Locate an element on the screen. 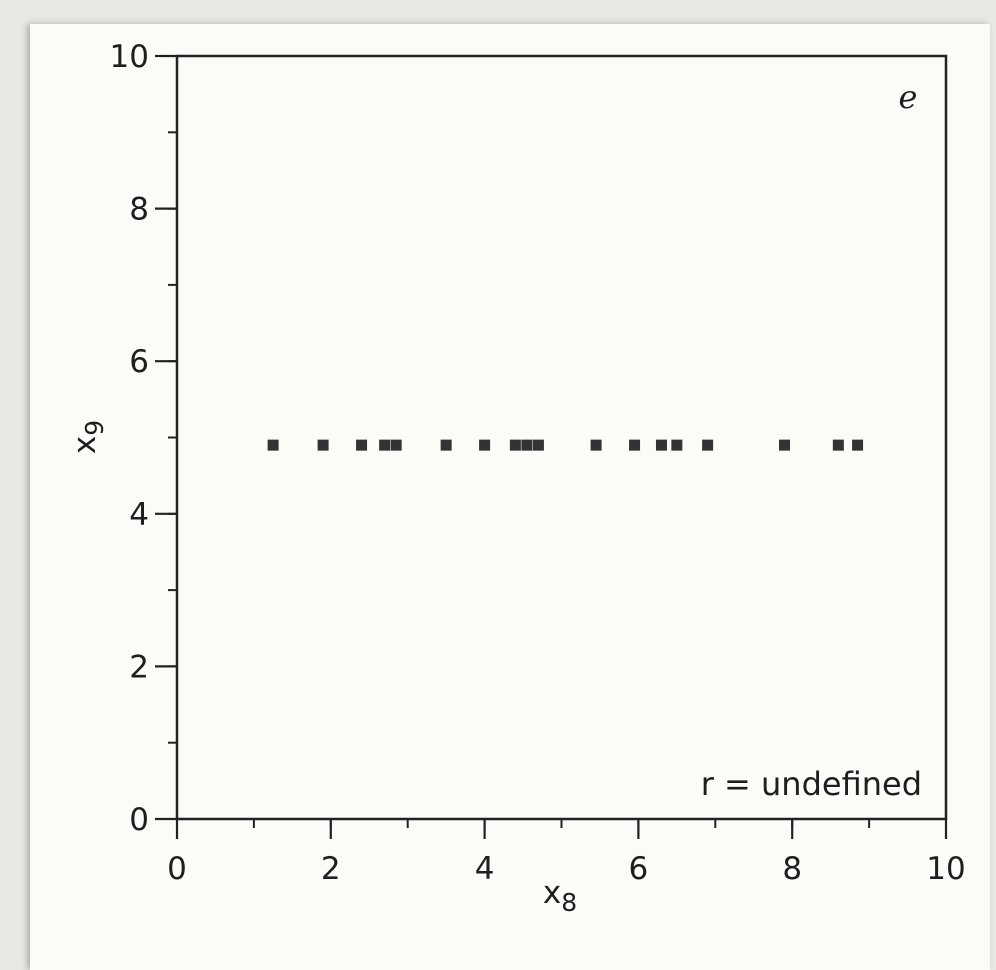 Image resolution: width=996 pixels, height=970 pixels. x-tick-label: 10 is located at coordinates (945, 869).